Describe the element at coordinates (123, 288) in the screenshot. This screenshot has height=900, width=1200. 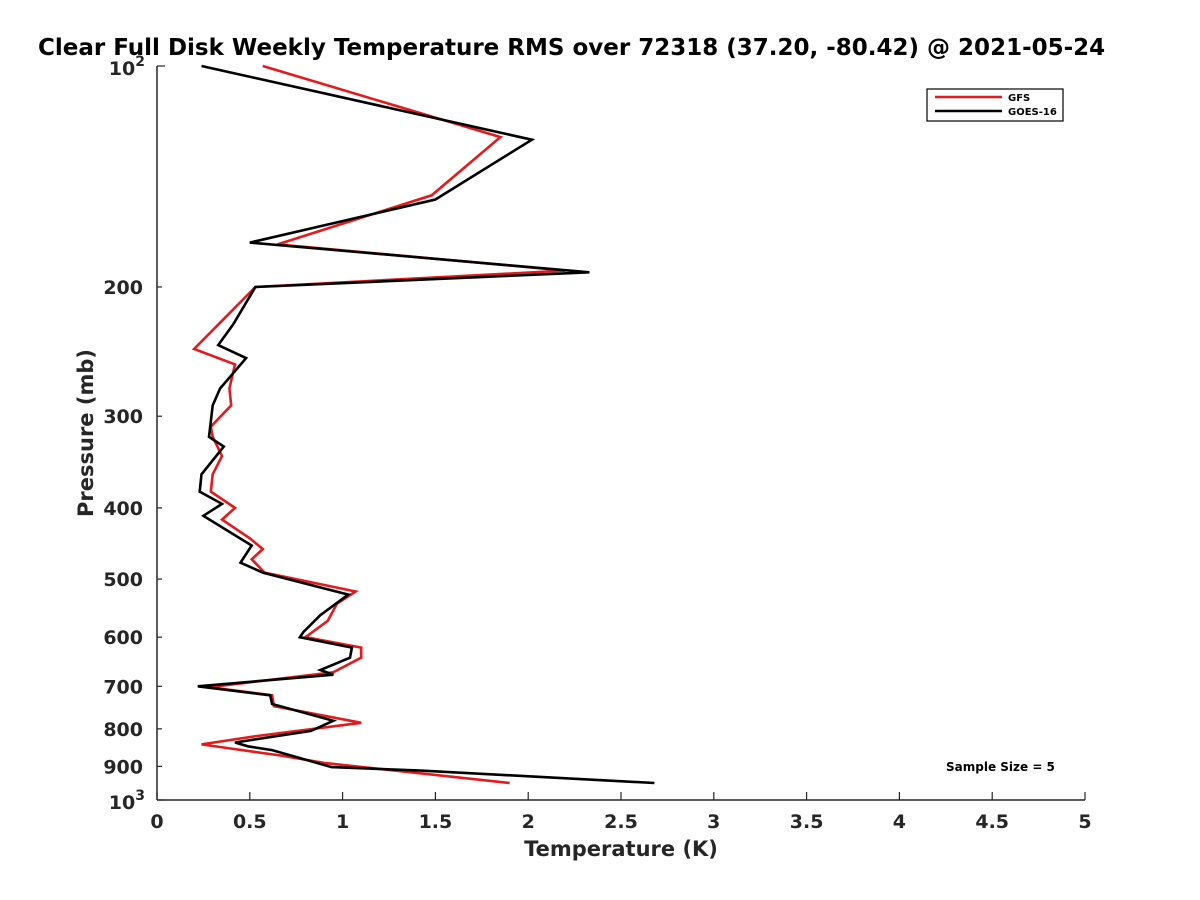
I see `y-tick-label: 200` at that location.